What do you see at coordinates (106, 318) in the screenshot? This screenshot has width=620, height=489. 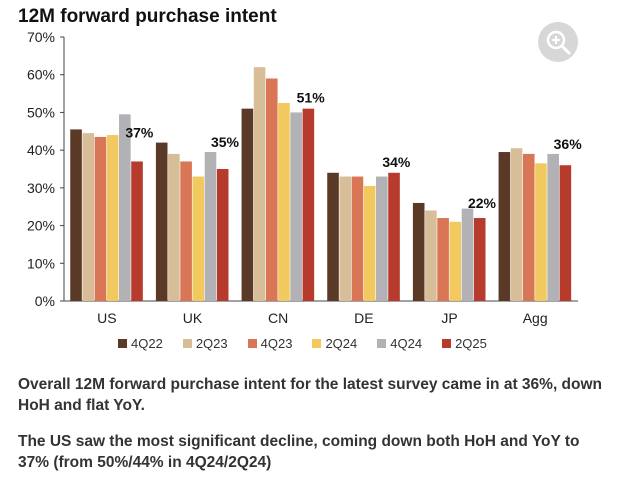 I see `x-category-label: US` at bounding box center [106, 318].